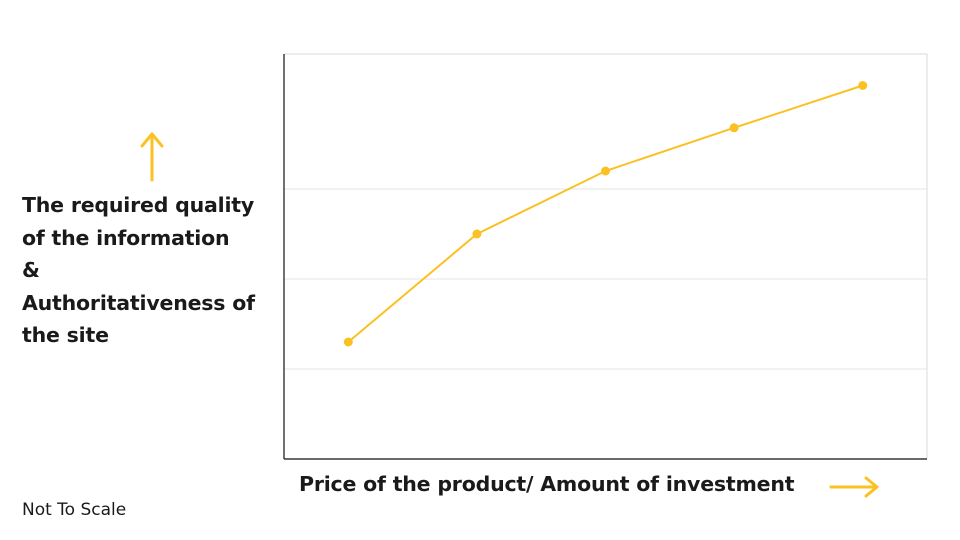 This screenshot has width=960, height=540. What do you see at coordinates (74, 510) in the screenshot?
I see `scale-note: Not To Scale` at bounding box center [74, 510].